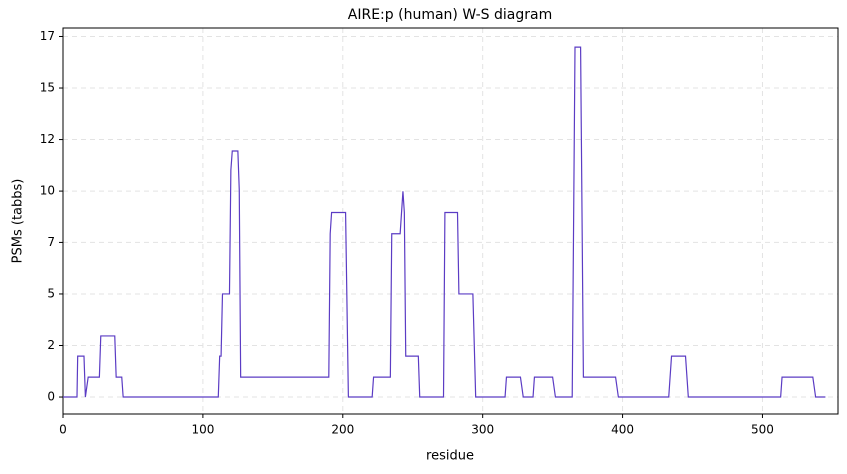 Image resolution: width=847 pixels, height=474 pixels. Describe the element at coordinates (47, 36) in the screenshot. I see `y-tick-label: 17` at that location.